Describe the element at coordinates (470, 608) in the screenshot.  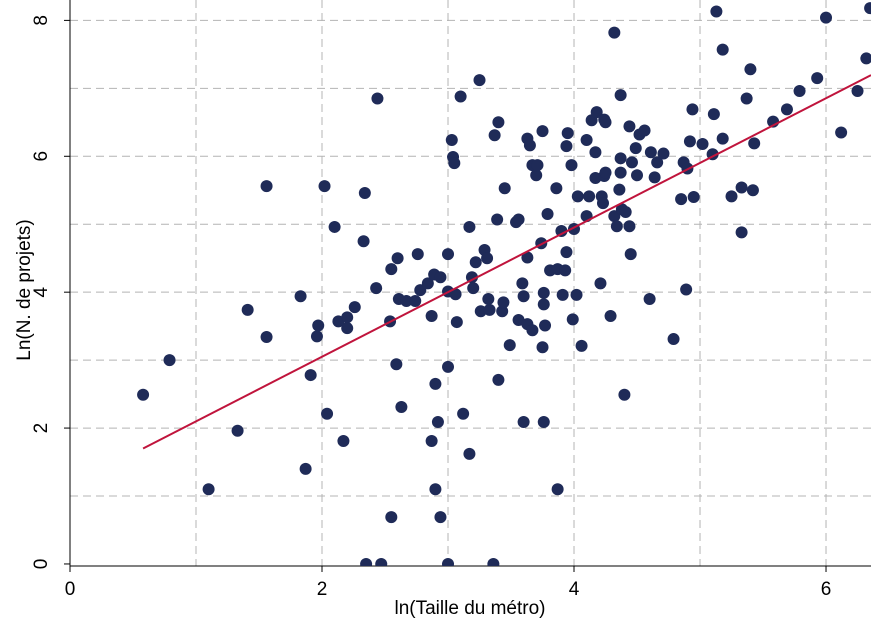
I see `x-axis-label: ln(Taille du métro)` at that location.